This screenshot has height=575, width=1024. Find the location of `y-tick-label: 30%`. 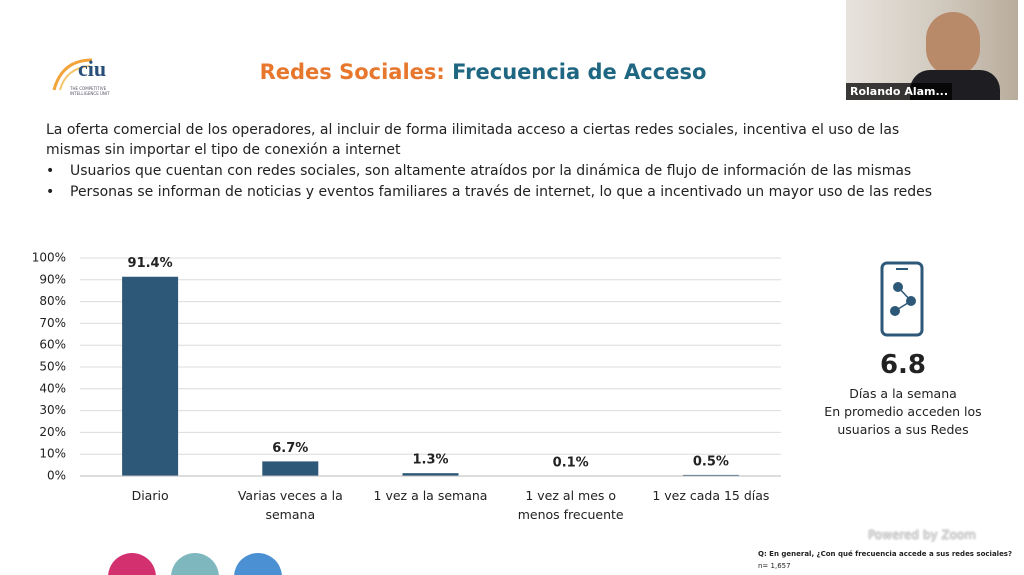

y-tick-label: 30% is located at coordinates (52, 410).